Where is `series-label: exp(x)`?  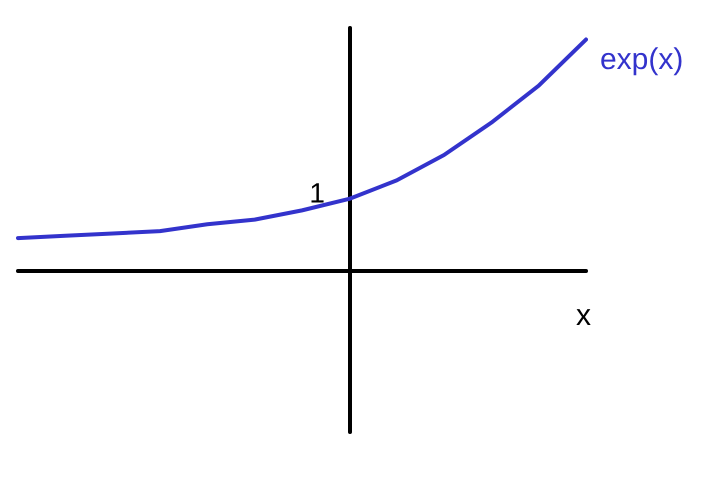
series-label: exp(x) is located at coordinates (642, 59).